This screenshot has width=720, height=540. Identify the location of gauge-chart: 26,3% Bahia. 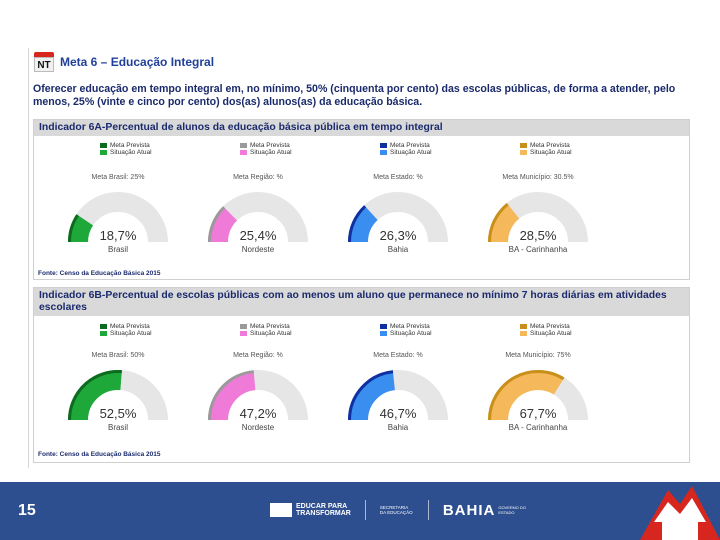
(398, 223).